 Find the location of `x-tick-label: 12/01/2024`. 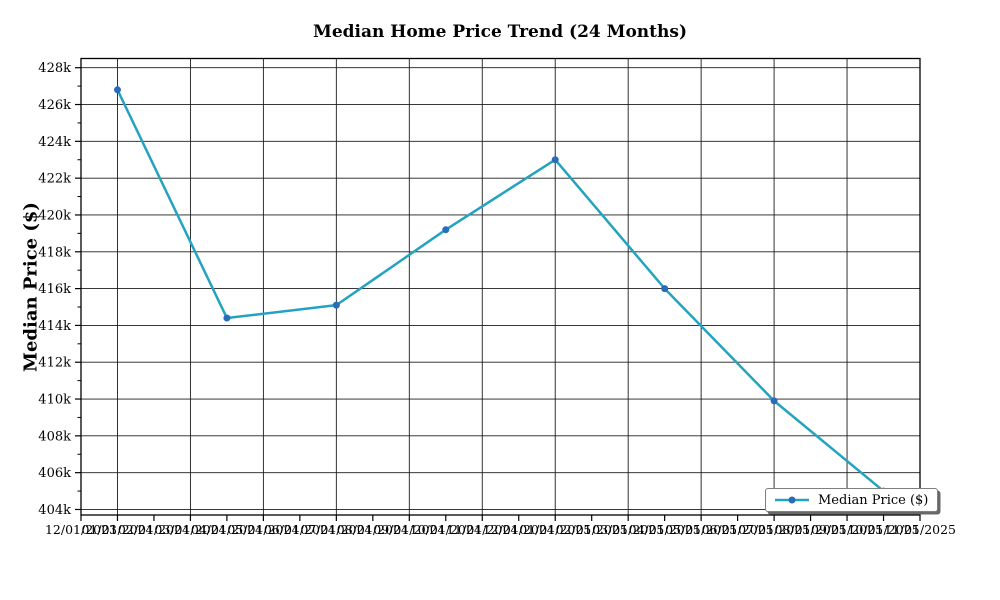

x-tick-label: 12/01/2024 is located at coordinates (519, 529).